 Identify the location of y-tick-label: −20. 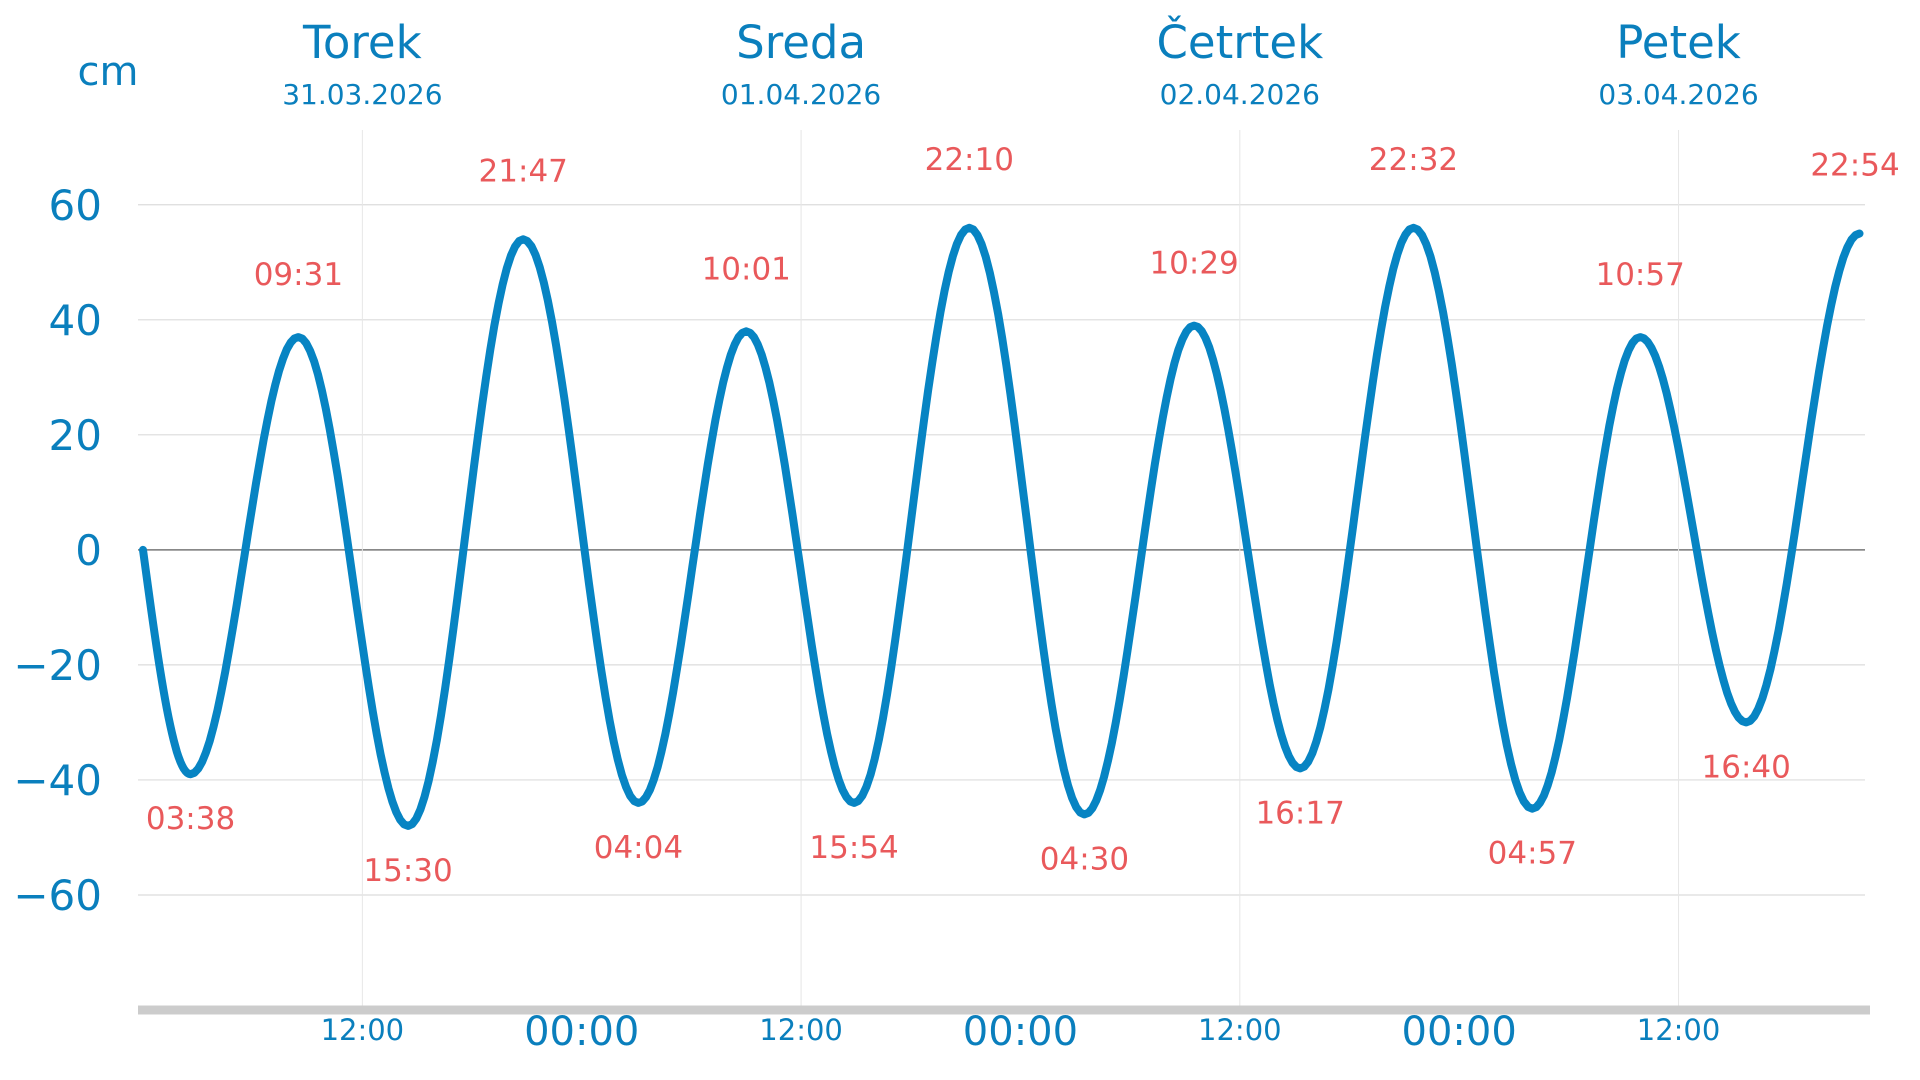
(57, 665).